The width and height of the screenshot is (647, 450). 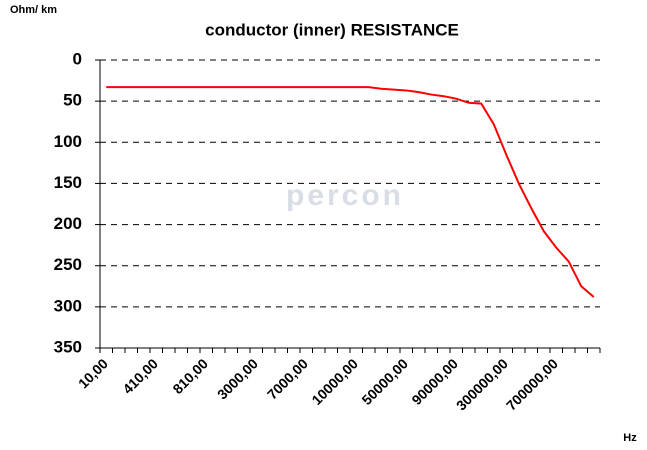 What do you see at coordinates (68, 141) in the screenshot?
I see `y-tick-label: 100` at bounding box center [68, 141].